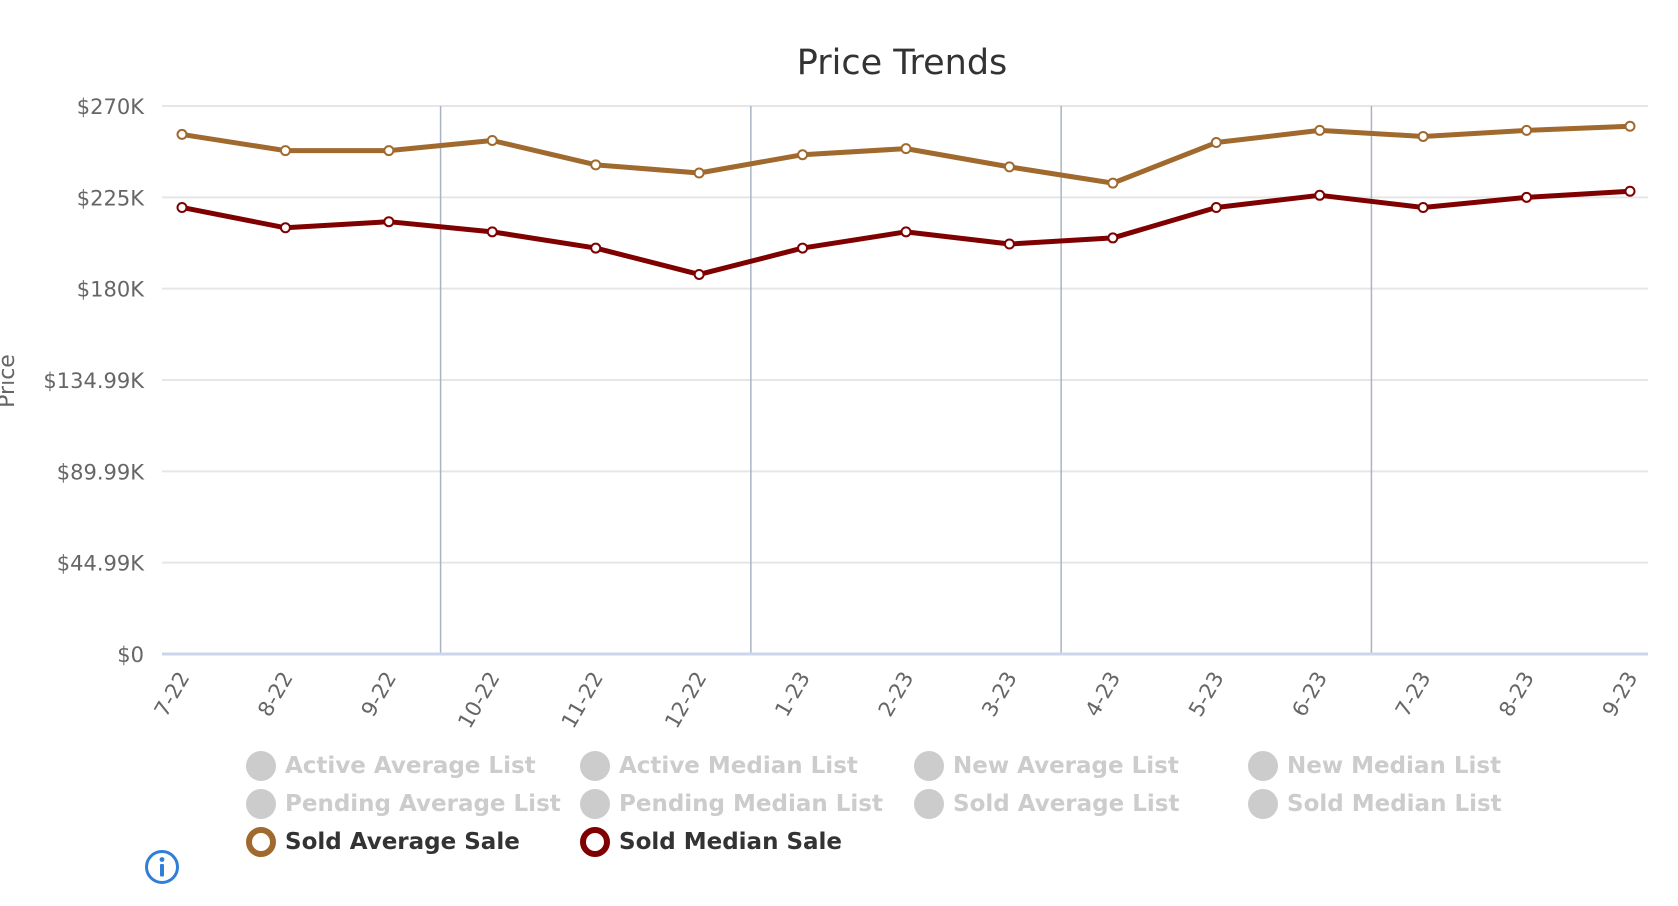  Describe the element at coordinates (685, 700) in the screenshot. I see `x-tick-label: 12-22` at that location.